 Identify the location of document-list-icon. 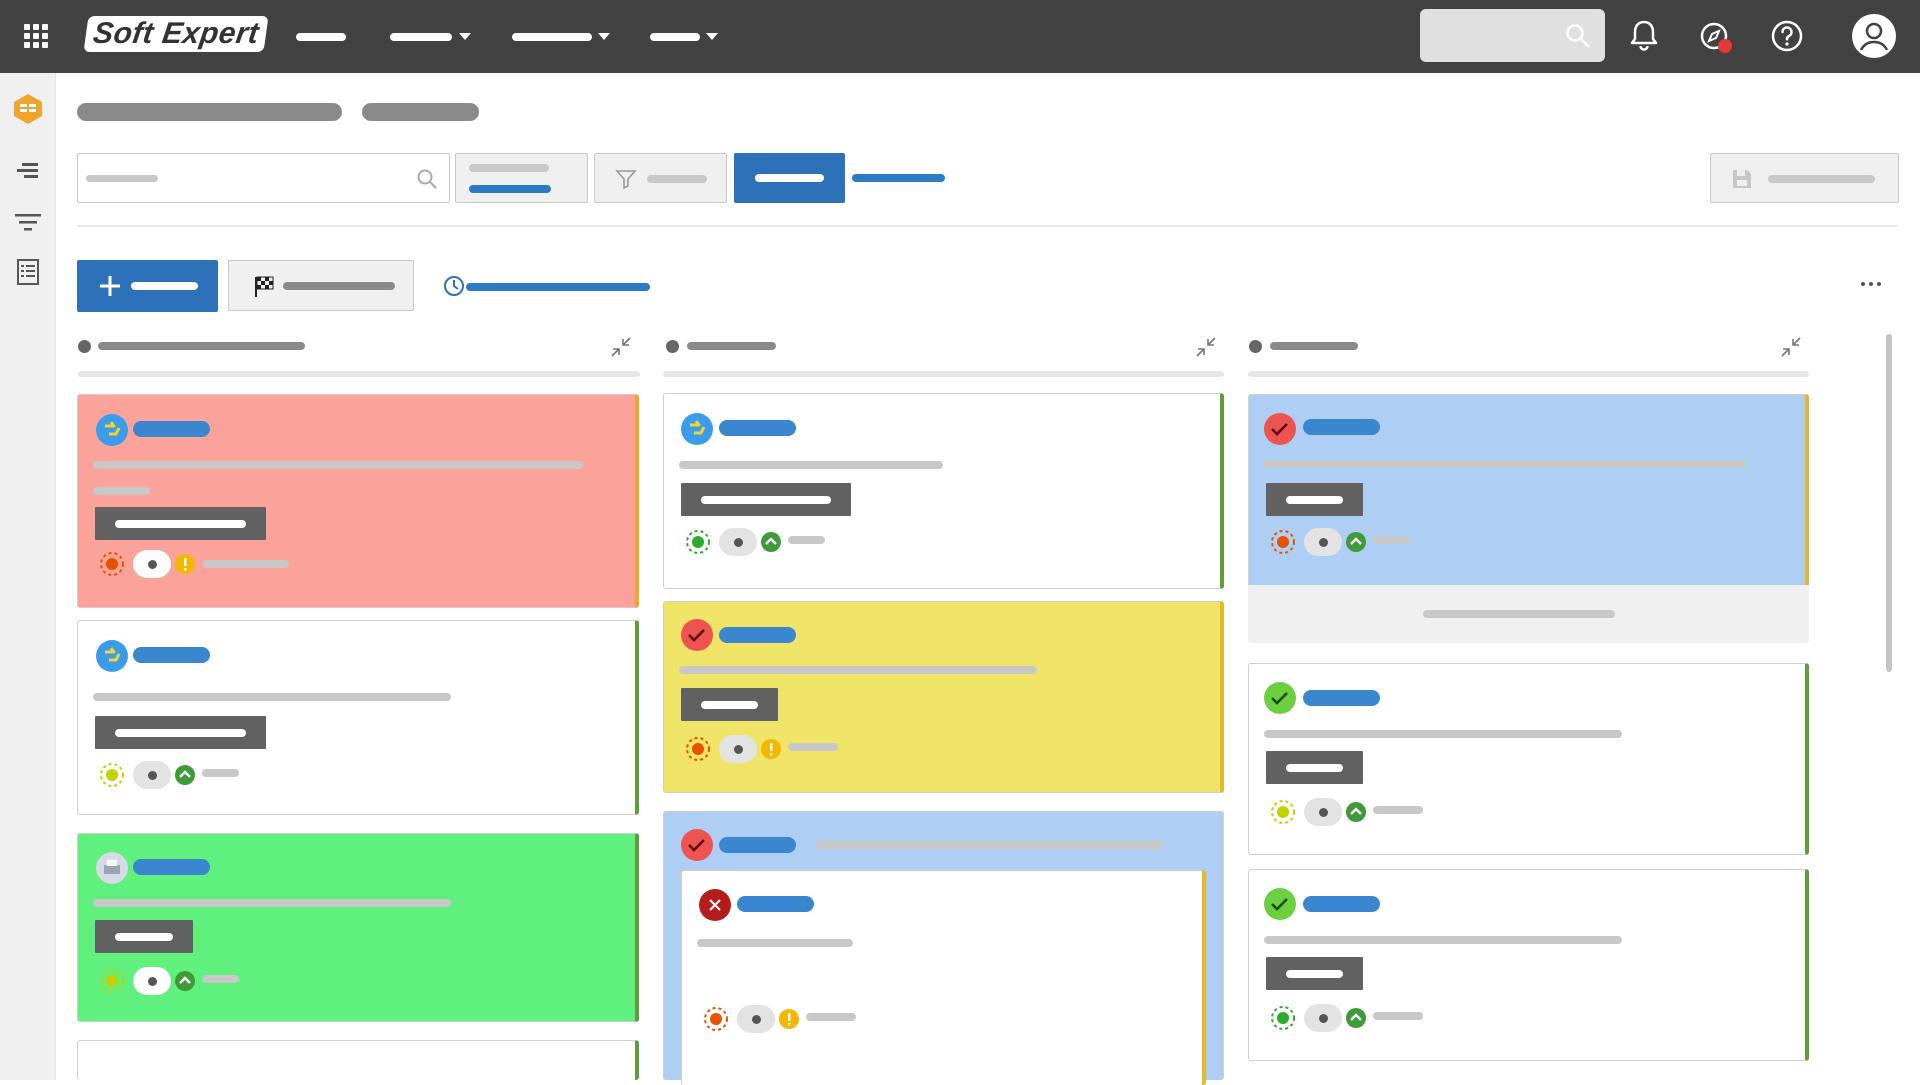
(28, 272).